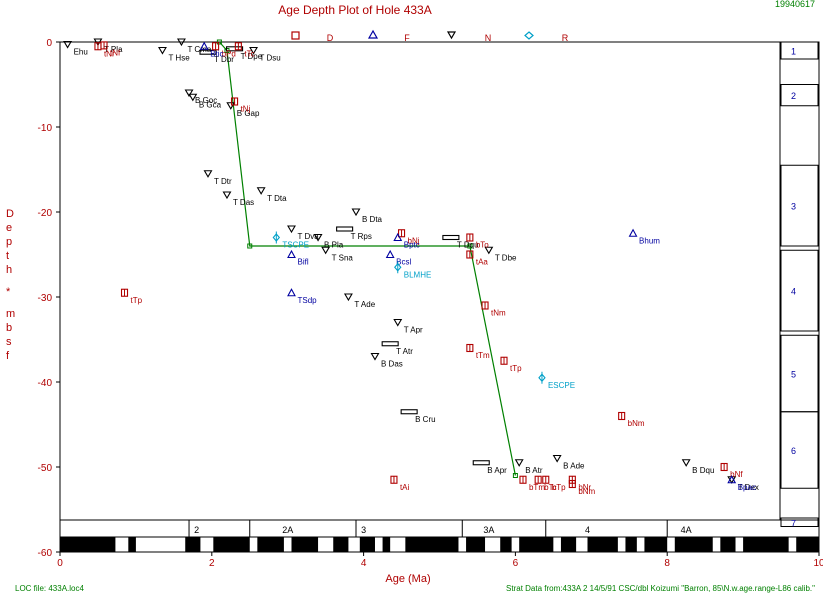 Image resolution: width=823 pixels, height=595 pixels. Describe the element at coordinates (439, 544) in the screenshot. I see `polarity-bar` at that location.